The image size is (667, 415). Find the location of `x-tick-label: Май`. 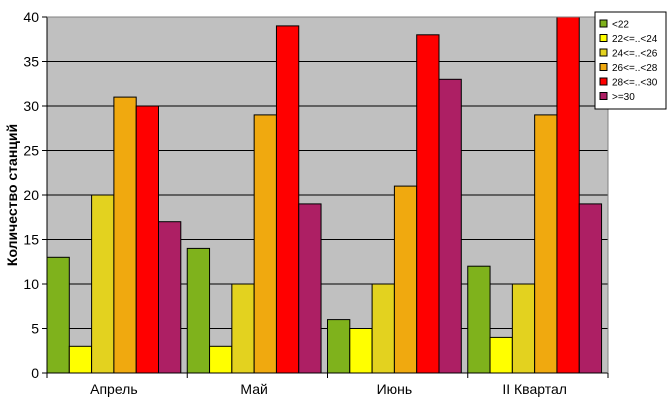

x-tick-label: Май is located at coordinates (253, 389).